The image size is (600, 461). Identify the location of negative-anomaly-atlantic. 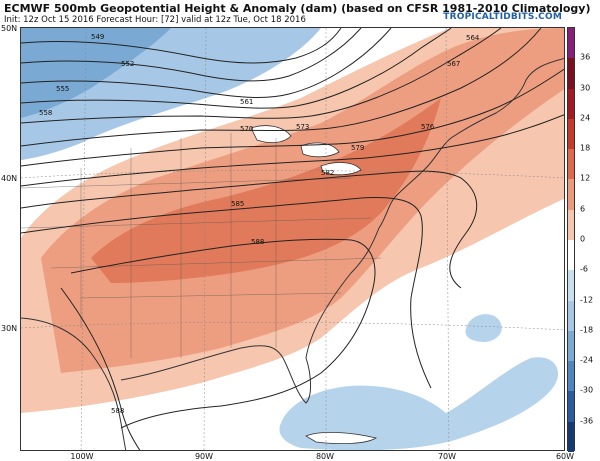
(419, 403).